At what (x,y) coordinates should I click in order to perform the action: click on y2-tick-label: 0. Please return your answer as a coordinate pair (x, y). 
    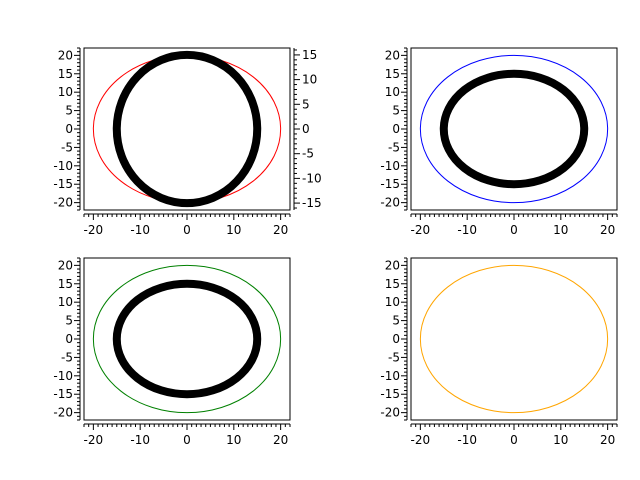
    Looking at the image, I should click on (306, 129).